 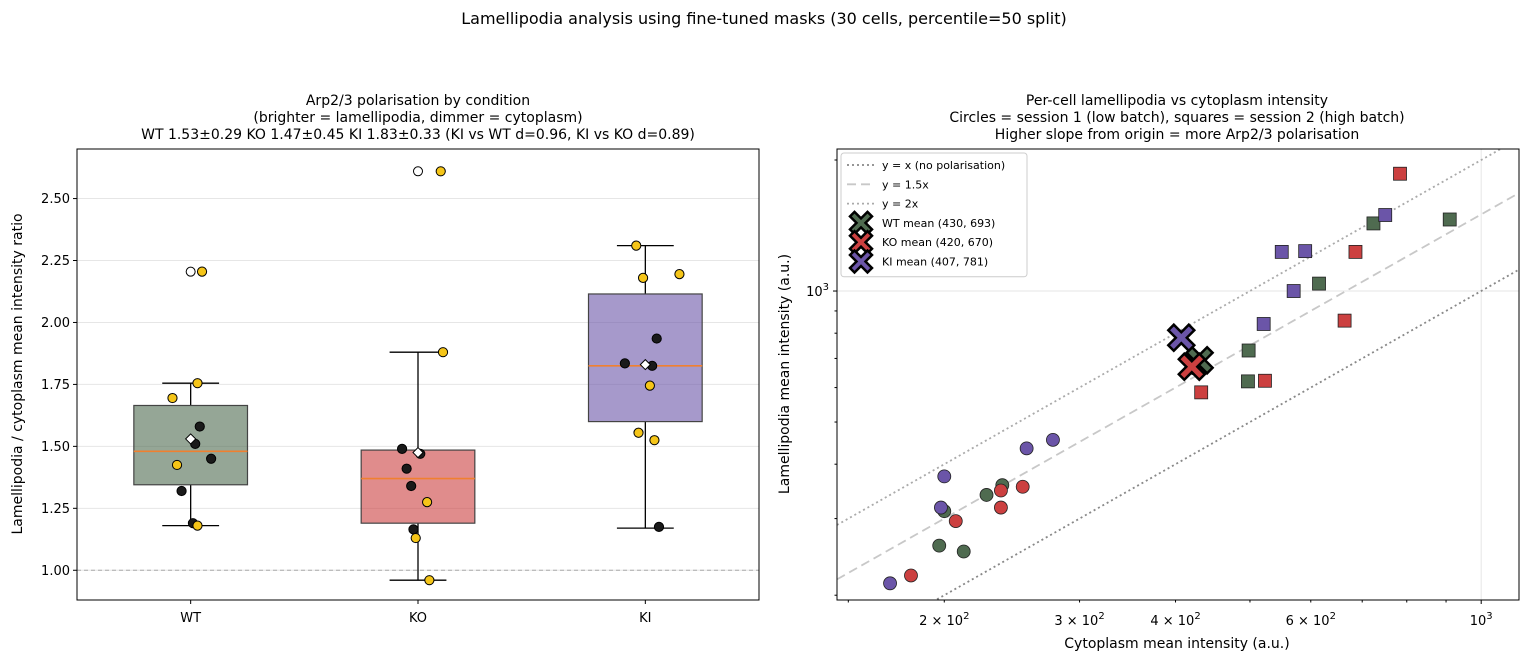 What do you see at coordinates (418, 486) in the screenshot?
I see `box-iqr` at bounding box center [418, 486].